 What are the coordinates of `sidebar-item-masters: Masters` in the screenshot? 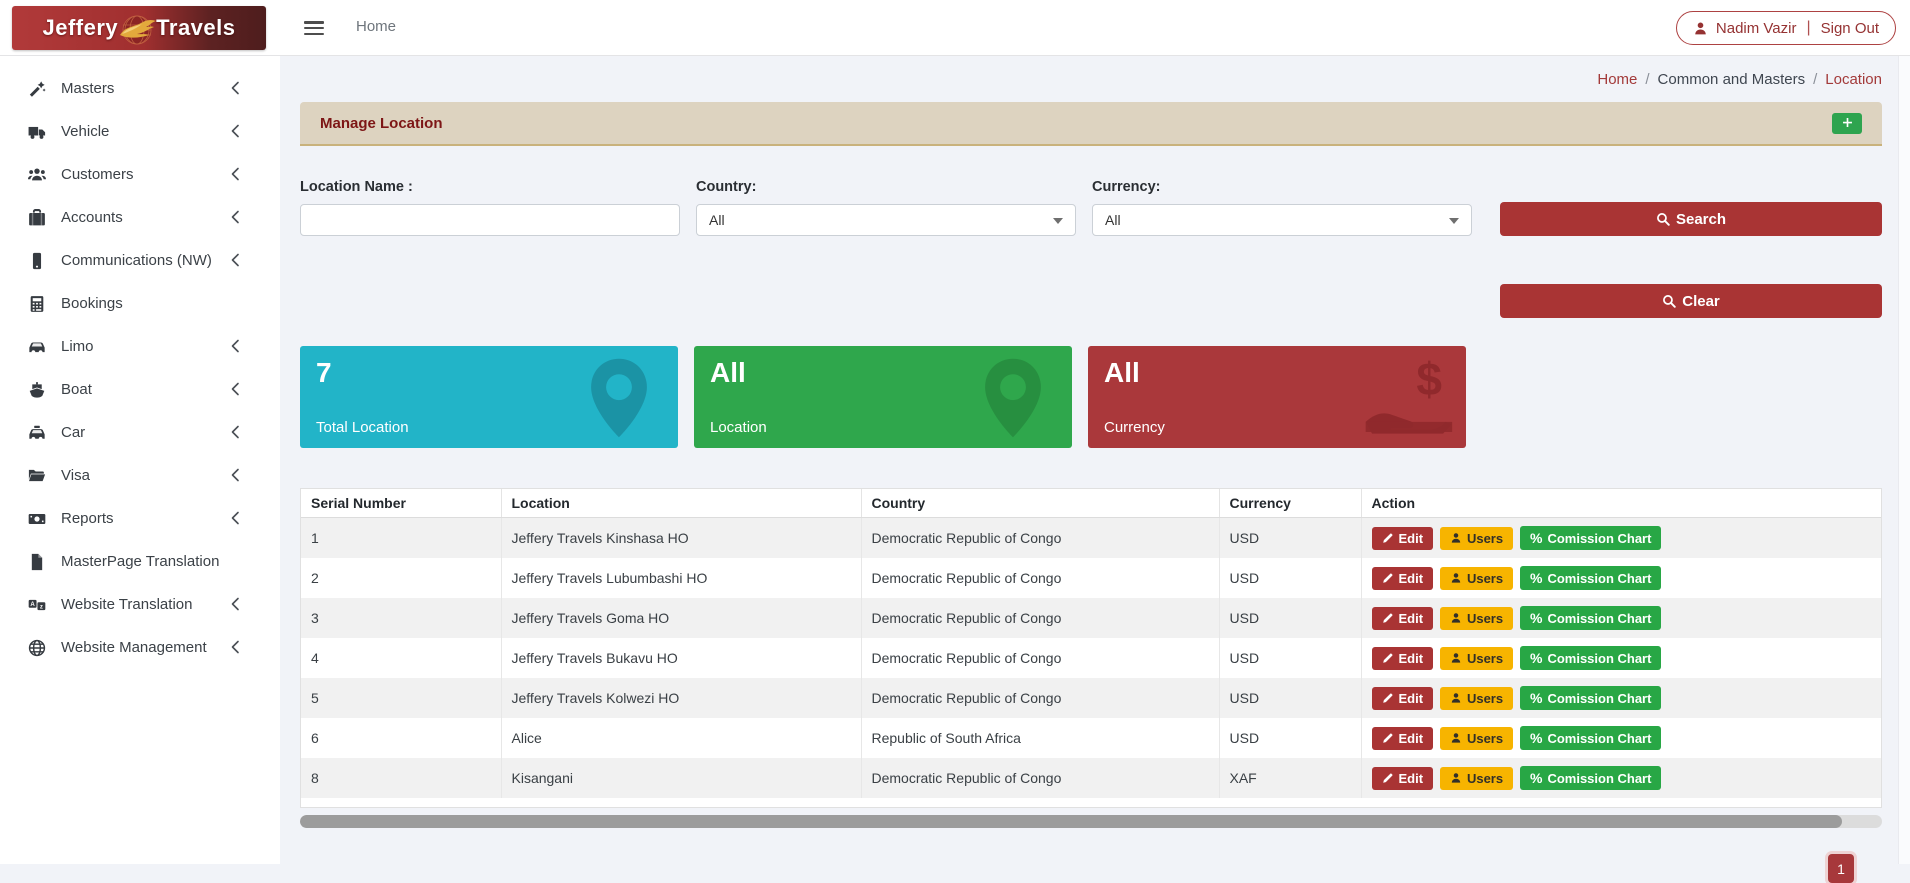 It's located at (140, 88).